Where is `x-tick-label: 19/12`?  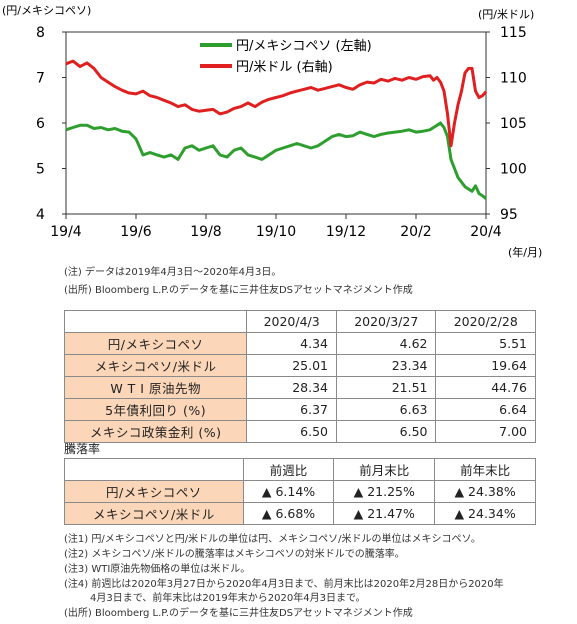
x-tick-label: 19/12 is located at coordinates (346, 232).